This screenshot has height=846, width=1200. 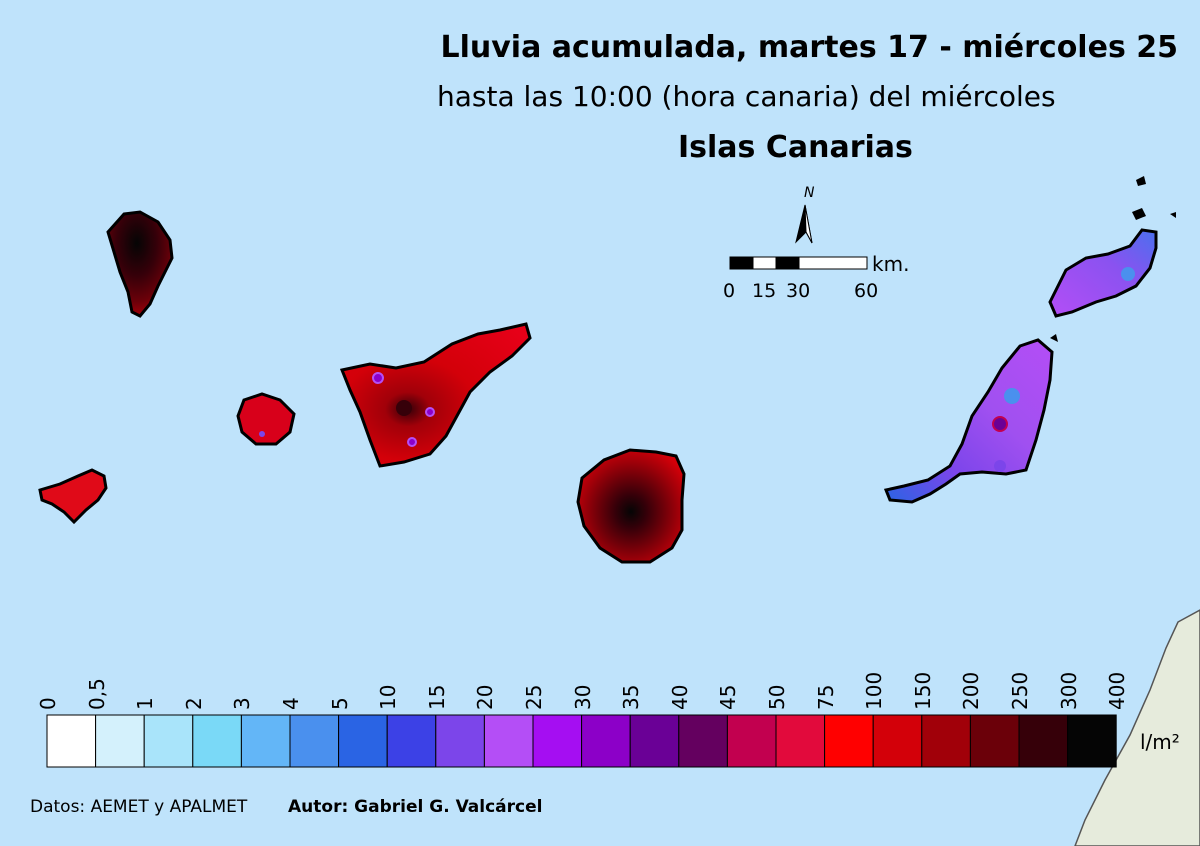 What do you see at coordinates (764, 291) in the screenshot?
I see `scale-tick-label: 15` at bounding box center [764, 291].